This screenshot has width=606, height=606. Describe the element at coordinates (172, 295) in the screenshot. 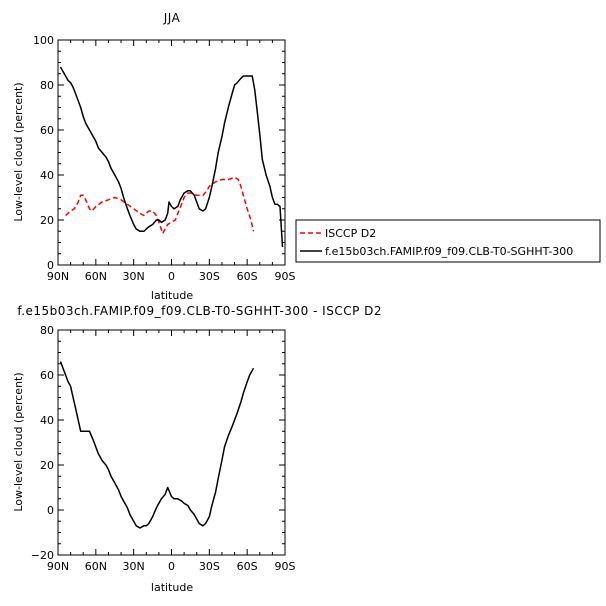

I see `top-x-axis-label: latitude` at that location.